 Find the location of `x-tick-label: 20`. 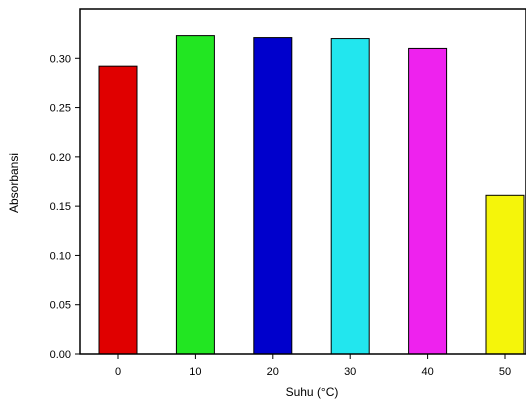

x-tick-label: 20 is located at coordinates (273, 372).